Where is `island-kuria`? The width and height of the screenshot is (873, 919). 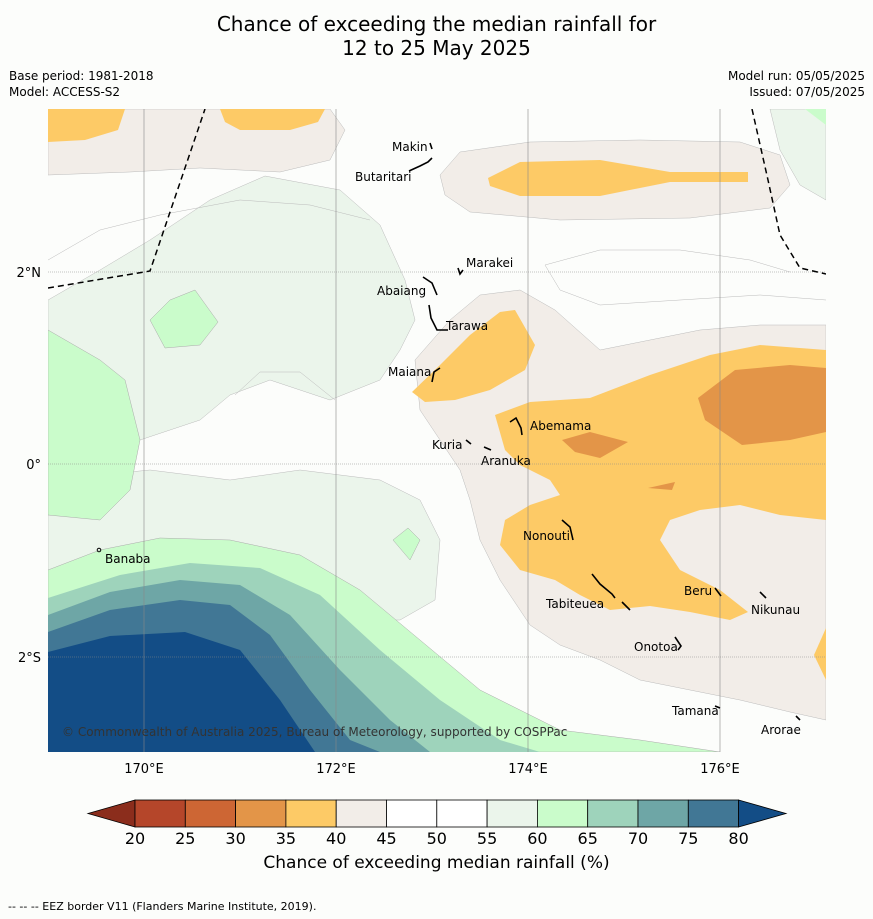
island-kuria is located at coordinates (468, 442).